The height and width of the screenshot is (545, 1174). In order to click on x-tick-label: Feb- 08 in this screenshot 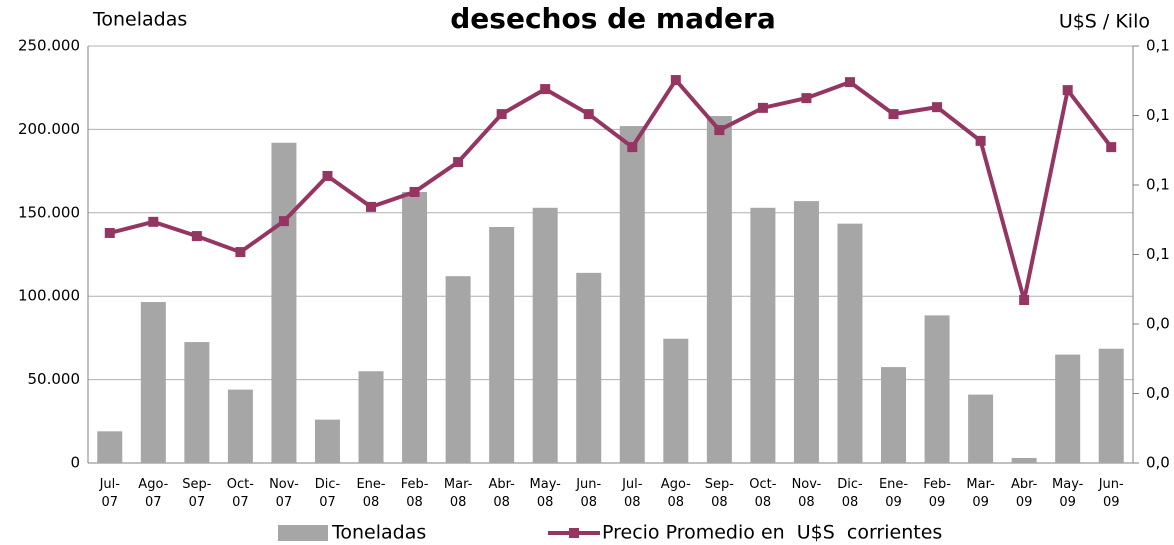, I will do `click(415, 493)`.